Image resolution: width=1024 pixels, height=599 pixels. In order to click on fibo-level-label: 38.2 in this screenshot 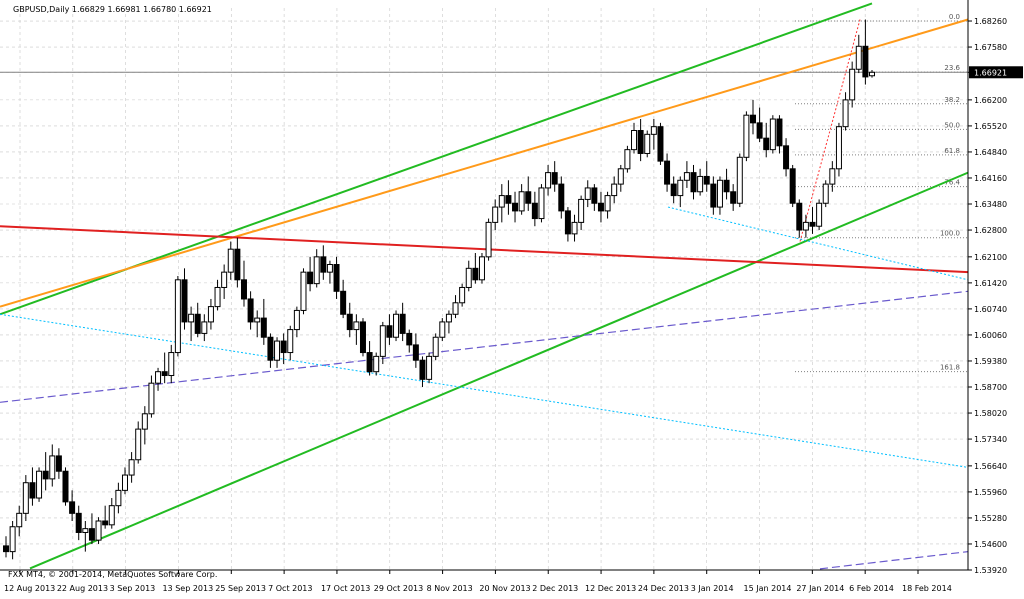, I will do `click(952, 100)`.